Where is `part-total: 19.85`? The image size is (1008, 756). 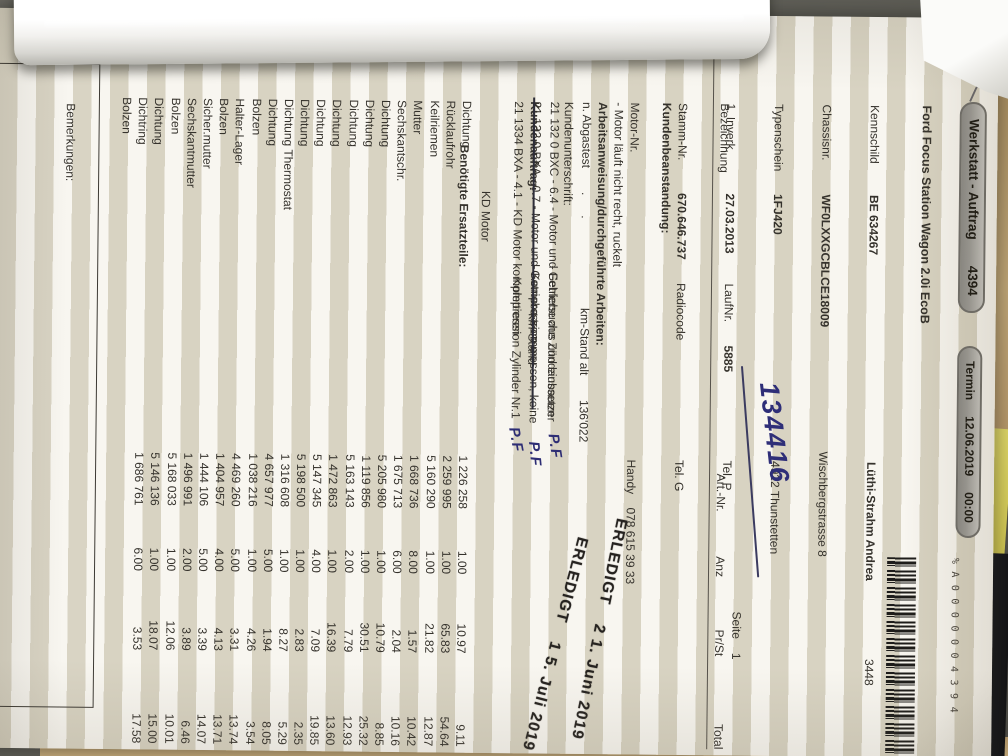
part-total: 19.85 is located at coordinates (314, 730).